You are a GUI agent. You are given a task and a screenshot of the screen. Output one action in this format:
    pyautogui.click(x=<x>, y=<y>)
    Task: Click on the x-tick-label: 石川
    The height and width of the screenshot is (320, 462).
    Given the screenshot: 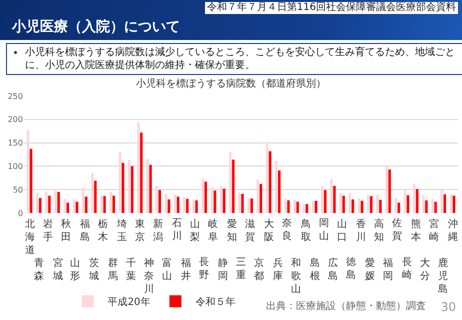 What is the action you would take?
    pyautogui.click(x=177, y=230)
    